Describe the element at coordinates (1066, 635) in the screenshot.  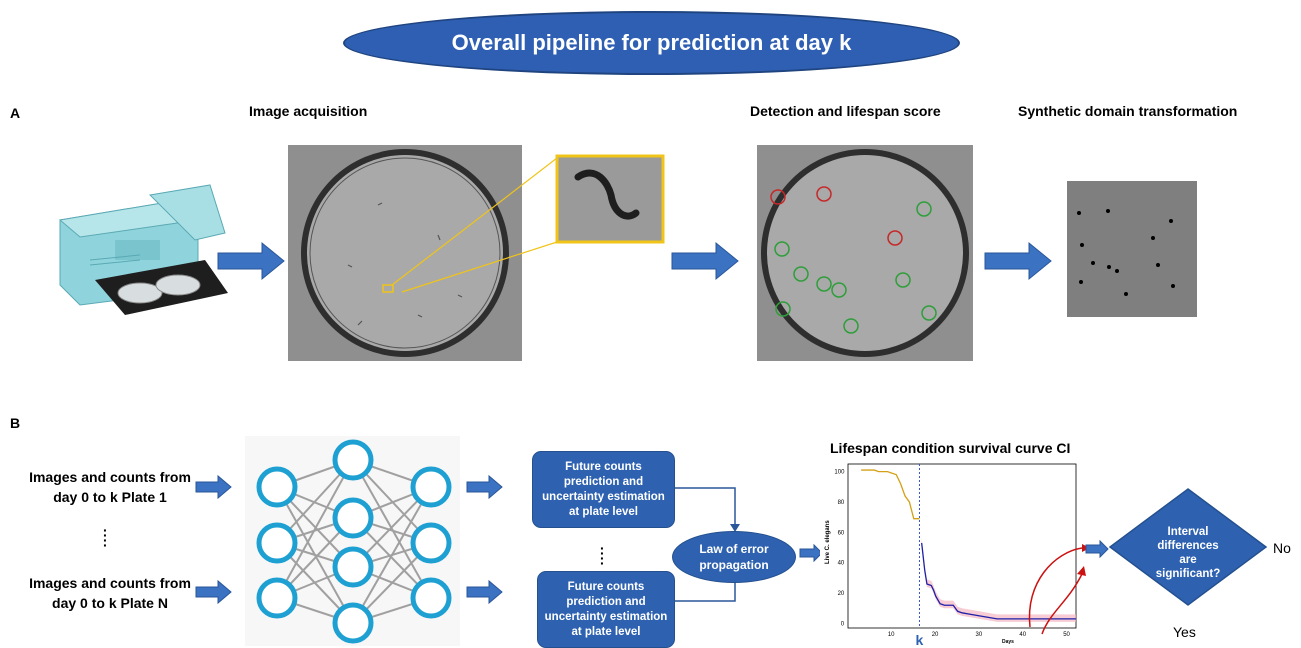
I see `x-tick-label: 50` at that location.